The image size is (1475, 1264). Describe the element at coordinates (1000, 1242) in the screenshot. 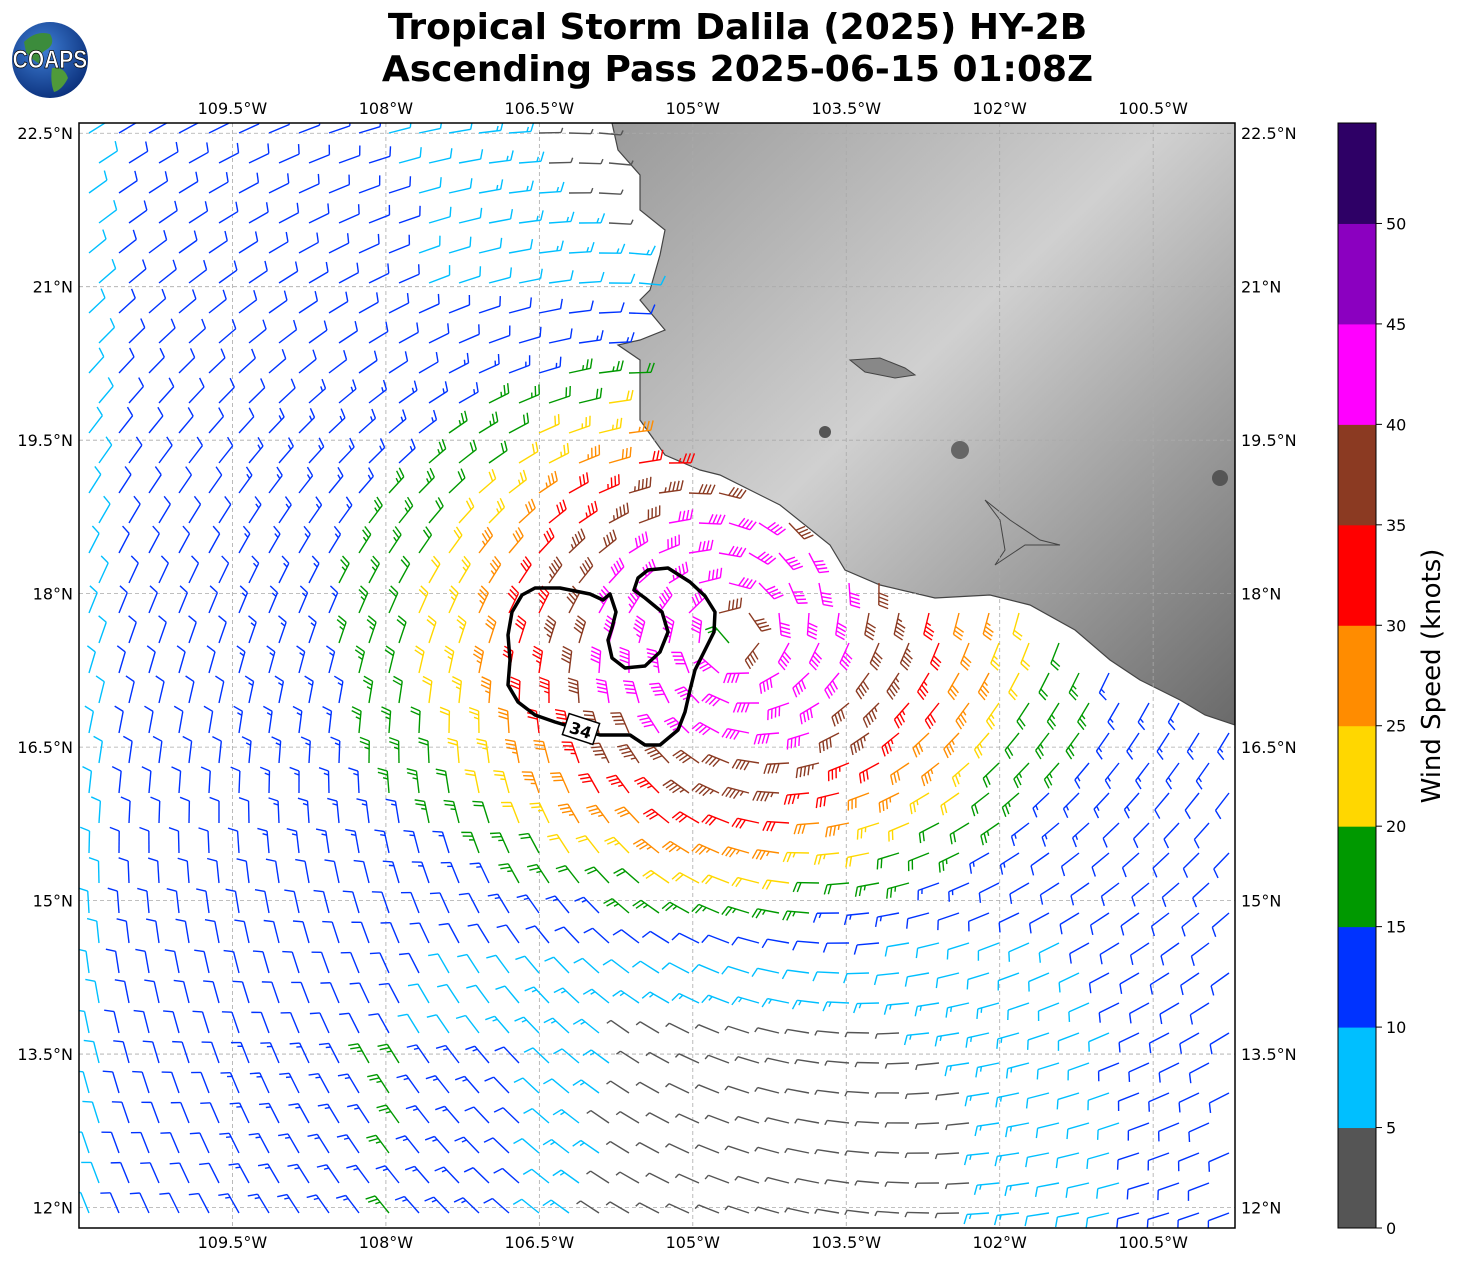

I see `lon-tick-bottom: 102°W` at that location.